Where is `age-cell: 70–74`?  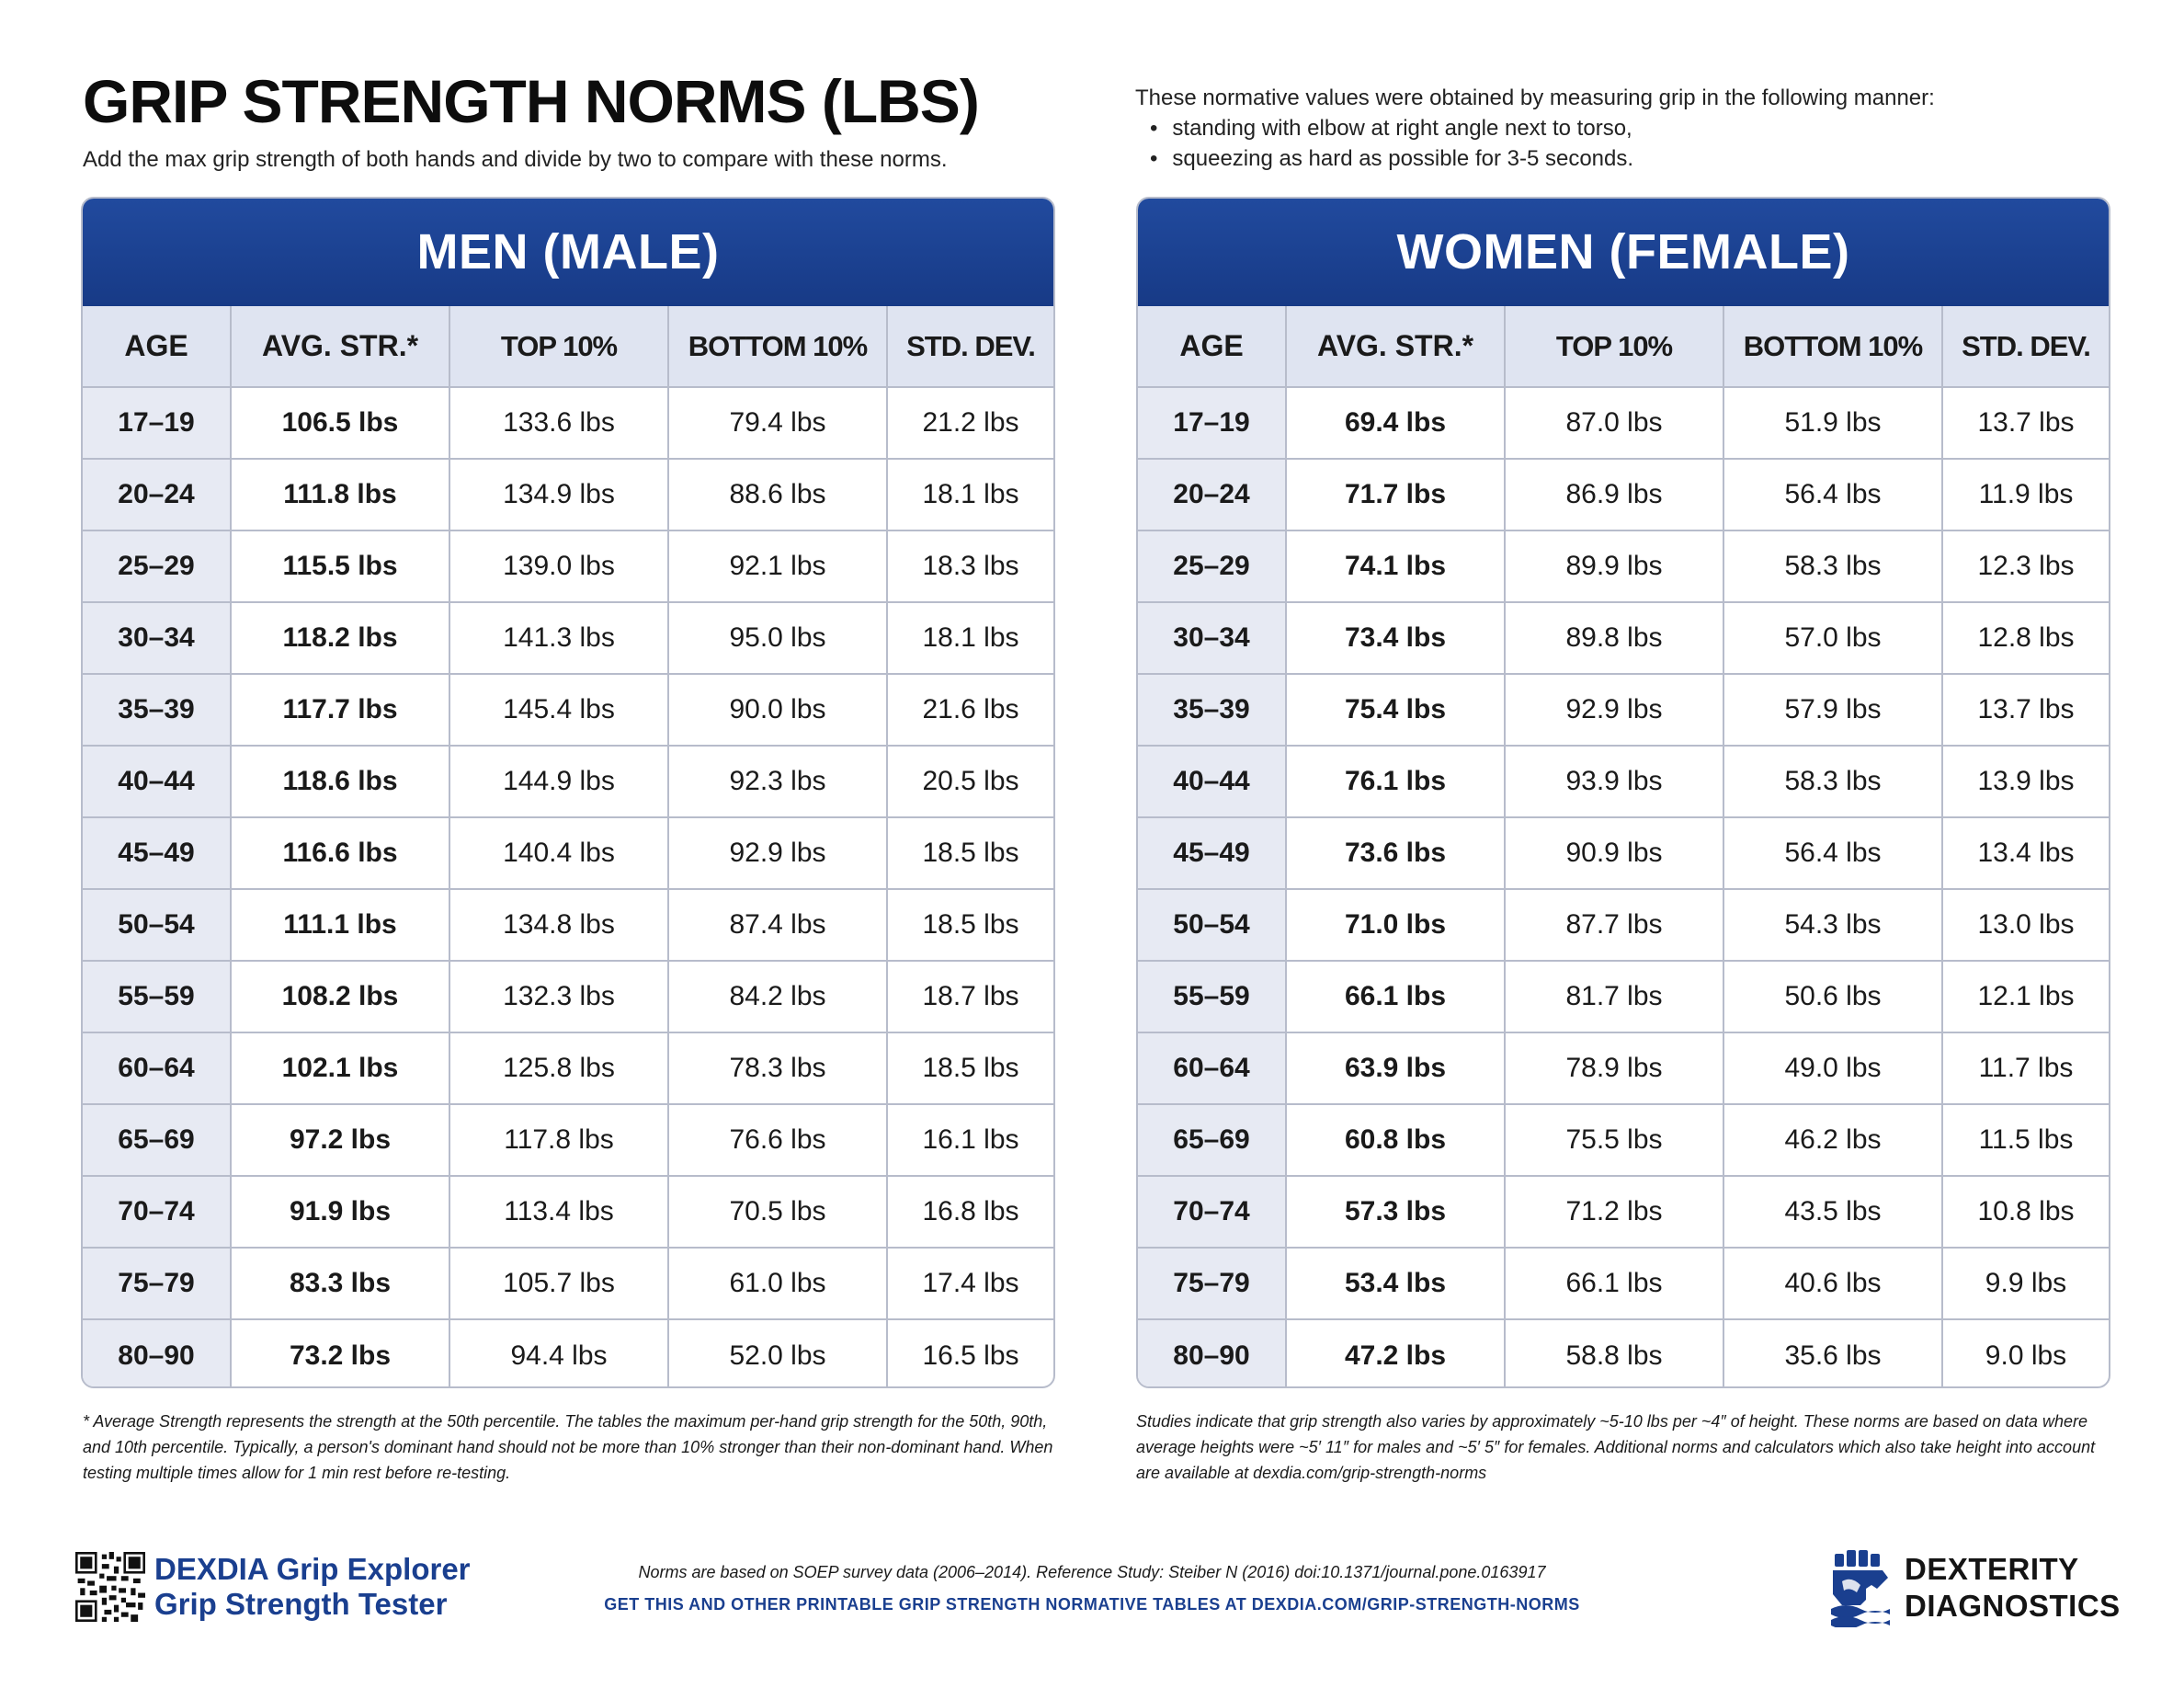
age-cell: 70–74 is located at coordinates (157, 1212).